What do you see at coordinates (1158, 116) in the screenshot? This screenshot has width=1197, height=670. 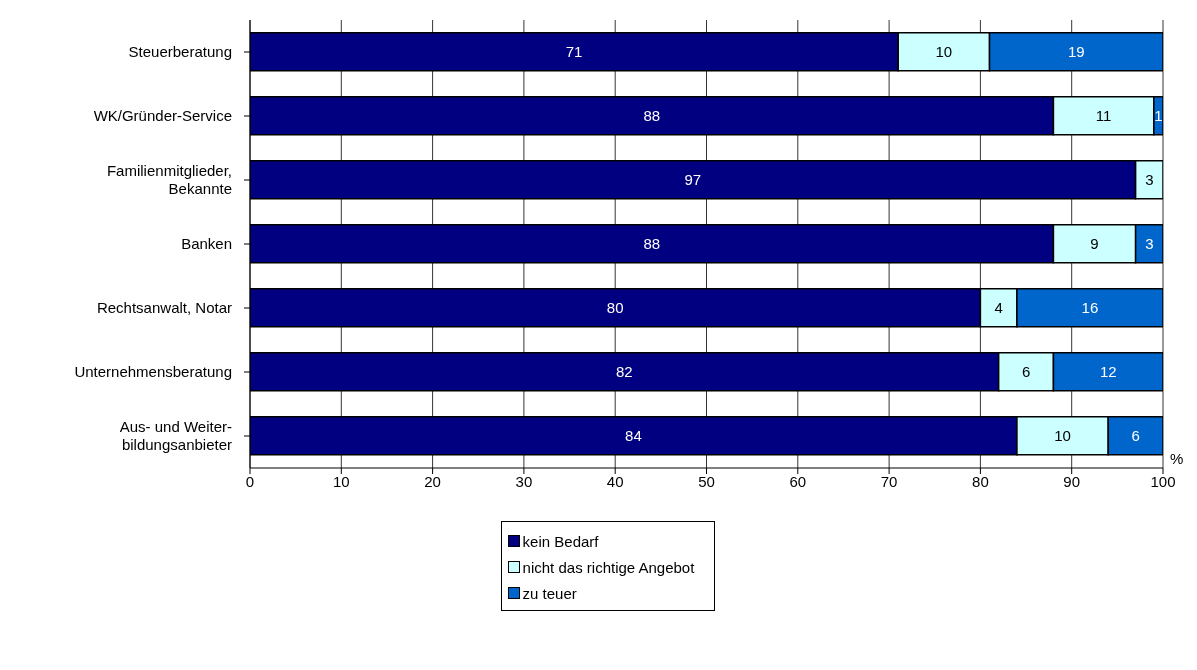 I see `data-label: 1` at bounding box center [1158, 116].